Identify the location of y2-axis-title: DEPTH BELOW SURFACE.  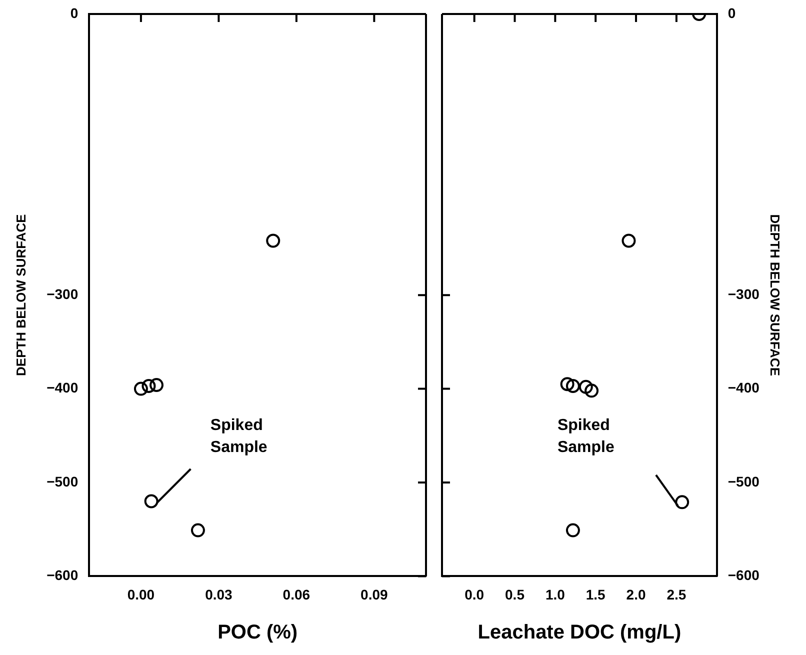
(775, 295).